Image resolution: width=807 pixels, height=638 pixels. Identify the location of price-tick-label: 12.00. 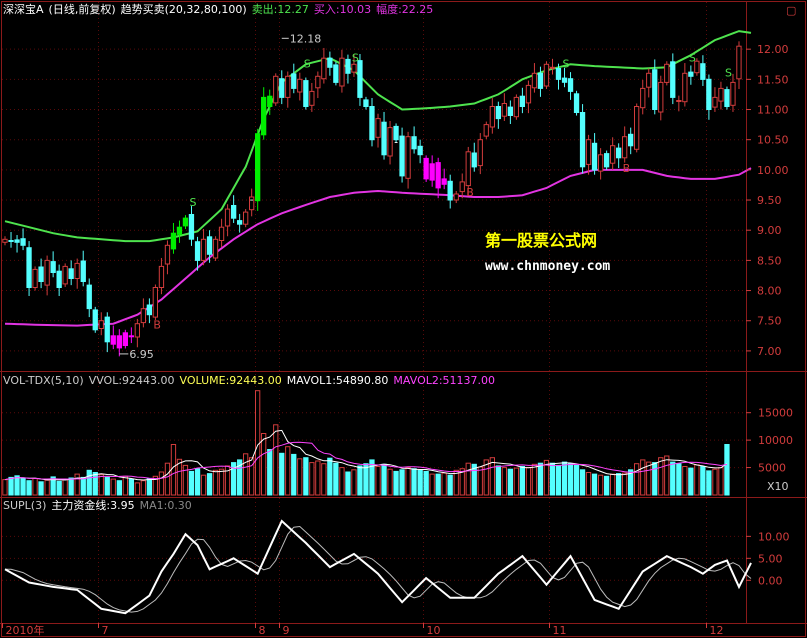
(773, 49).